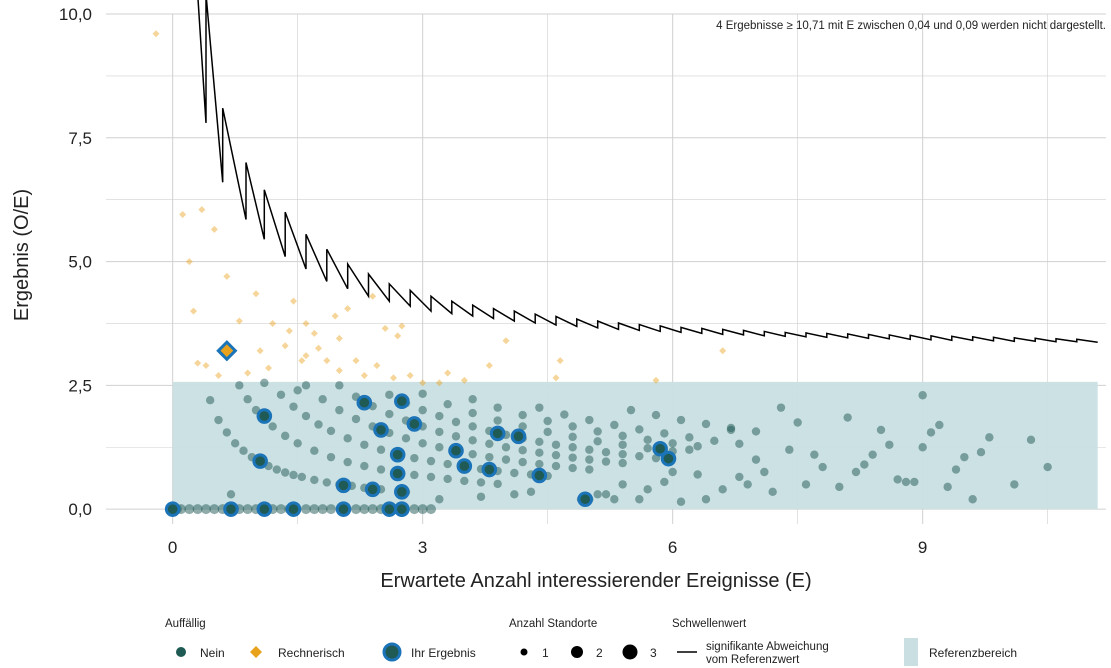  Describe the element at coordinates (911, 652) in the screenshot. I see `legend-referenz-swatch` at that location.